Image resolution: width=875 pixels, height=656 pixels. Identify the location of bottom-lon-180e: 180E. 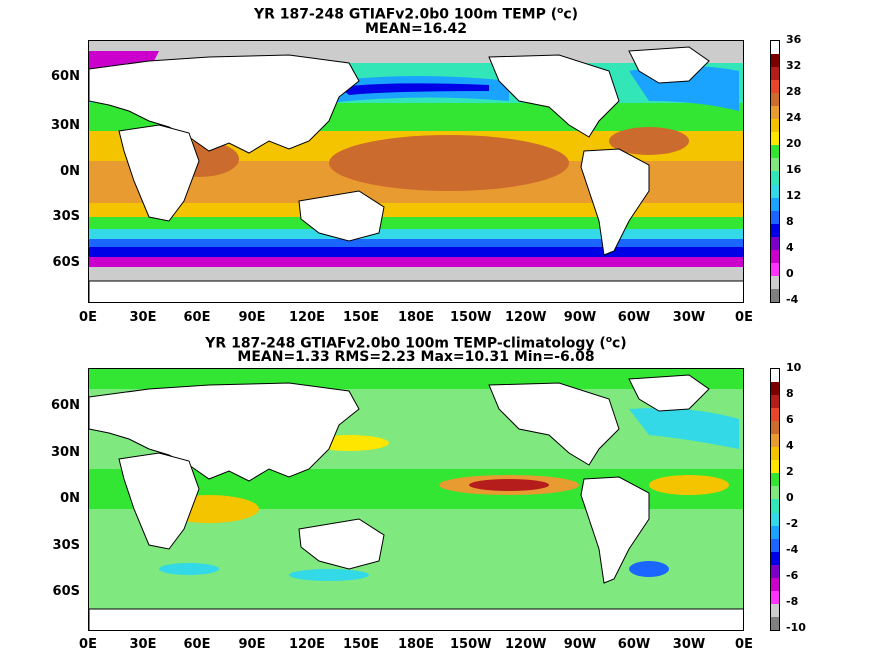
(416, 644).